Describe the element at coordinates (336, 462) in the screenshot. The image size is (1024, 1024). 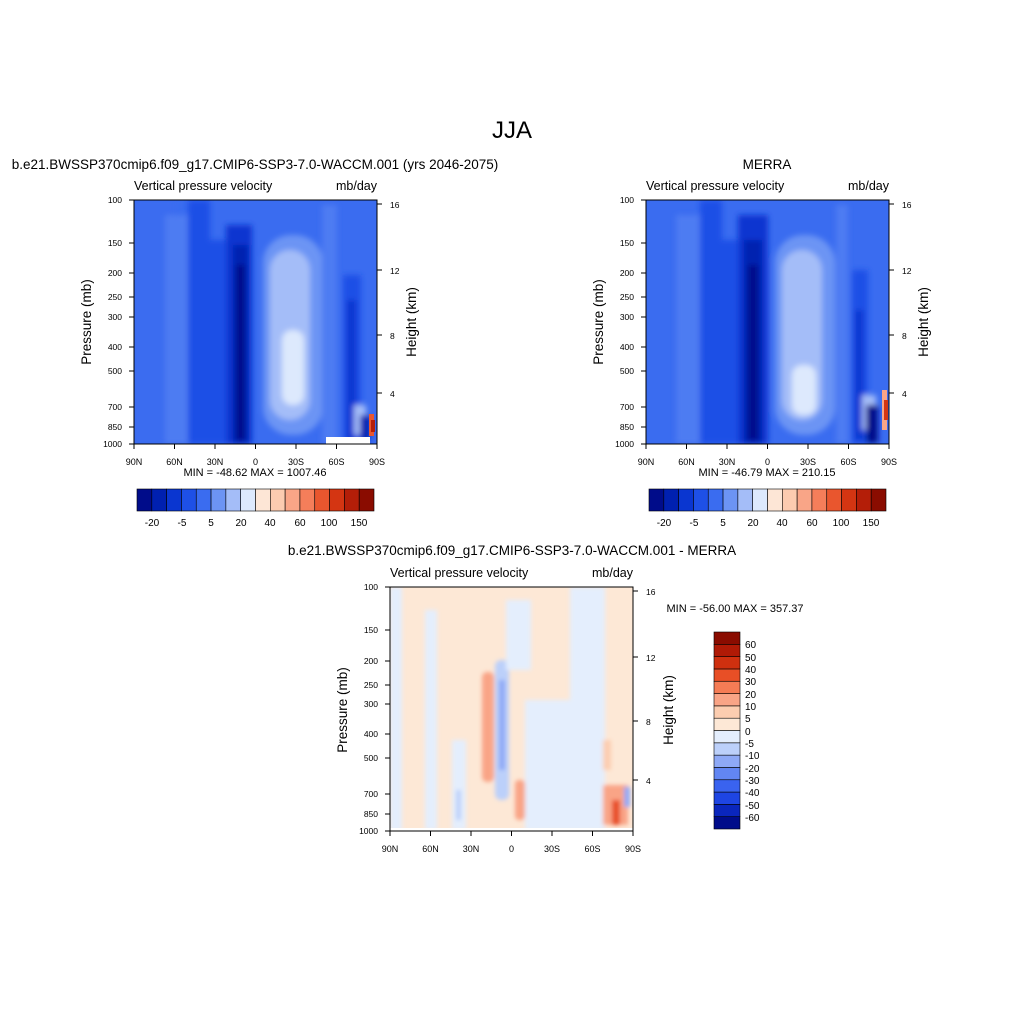
I see `x-tick-label: 60S` at that location.